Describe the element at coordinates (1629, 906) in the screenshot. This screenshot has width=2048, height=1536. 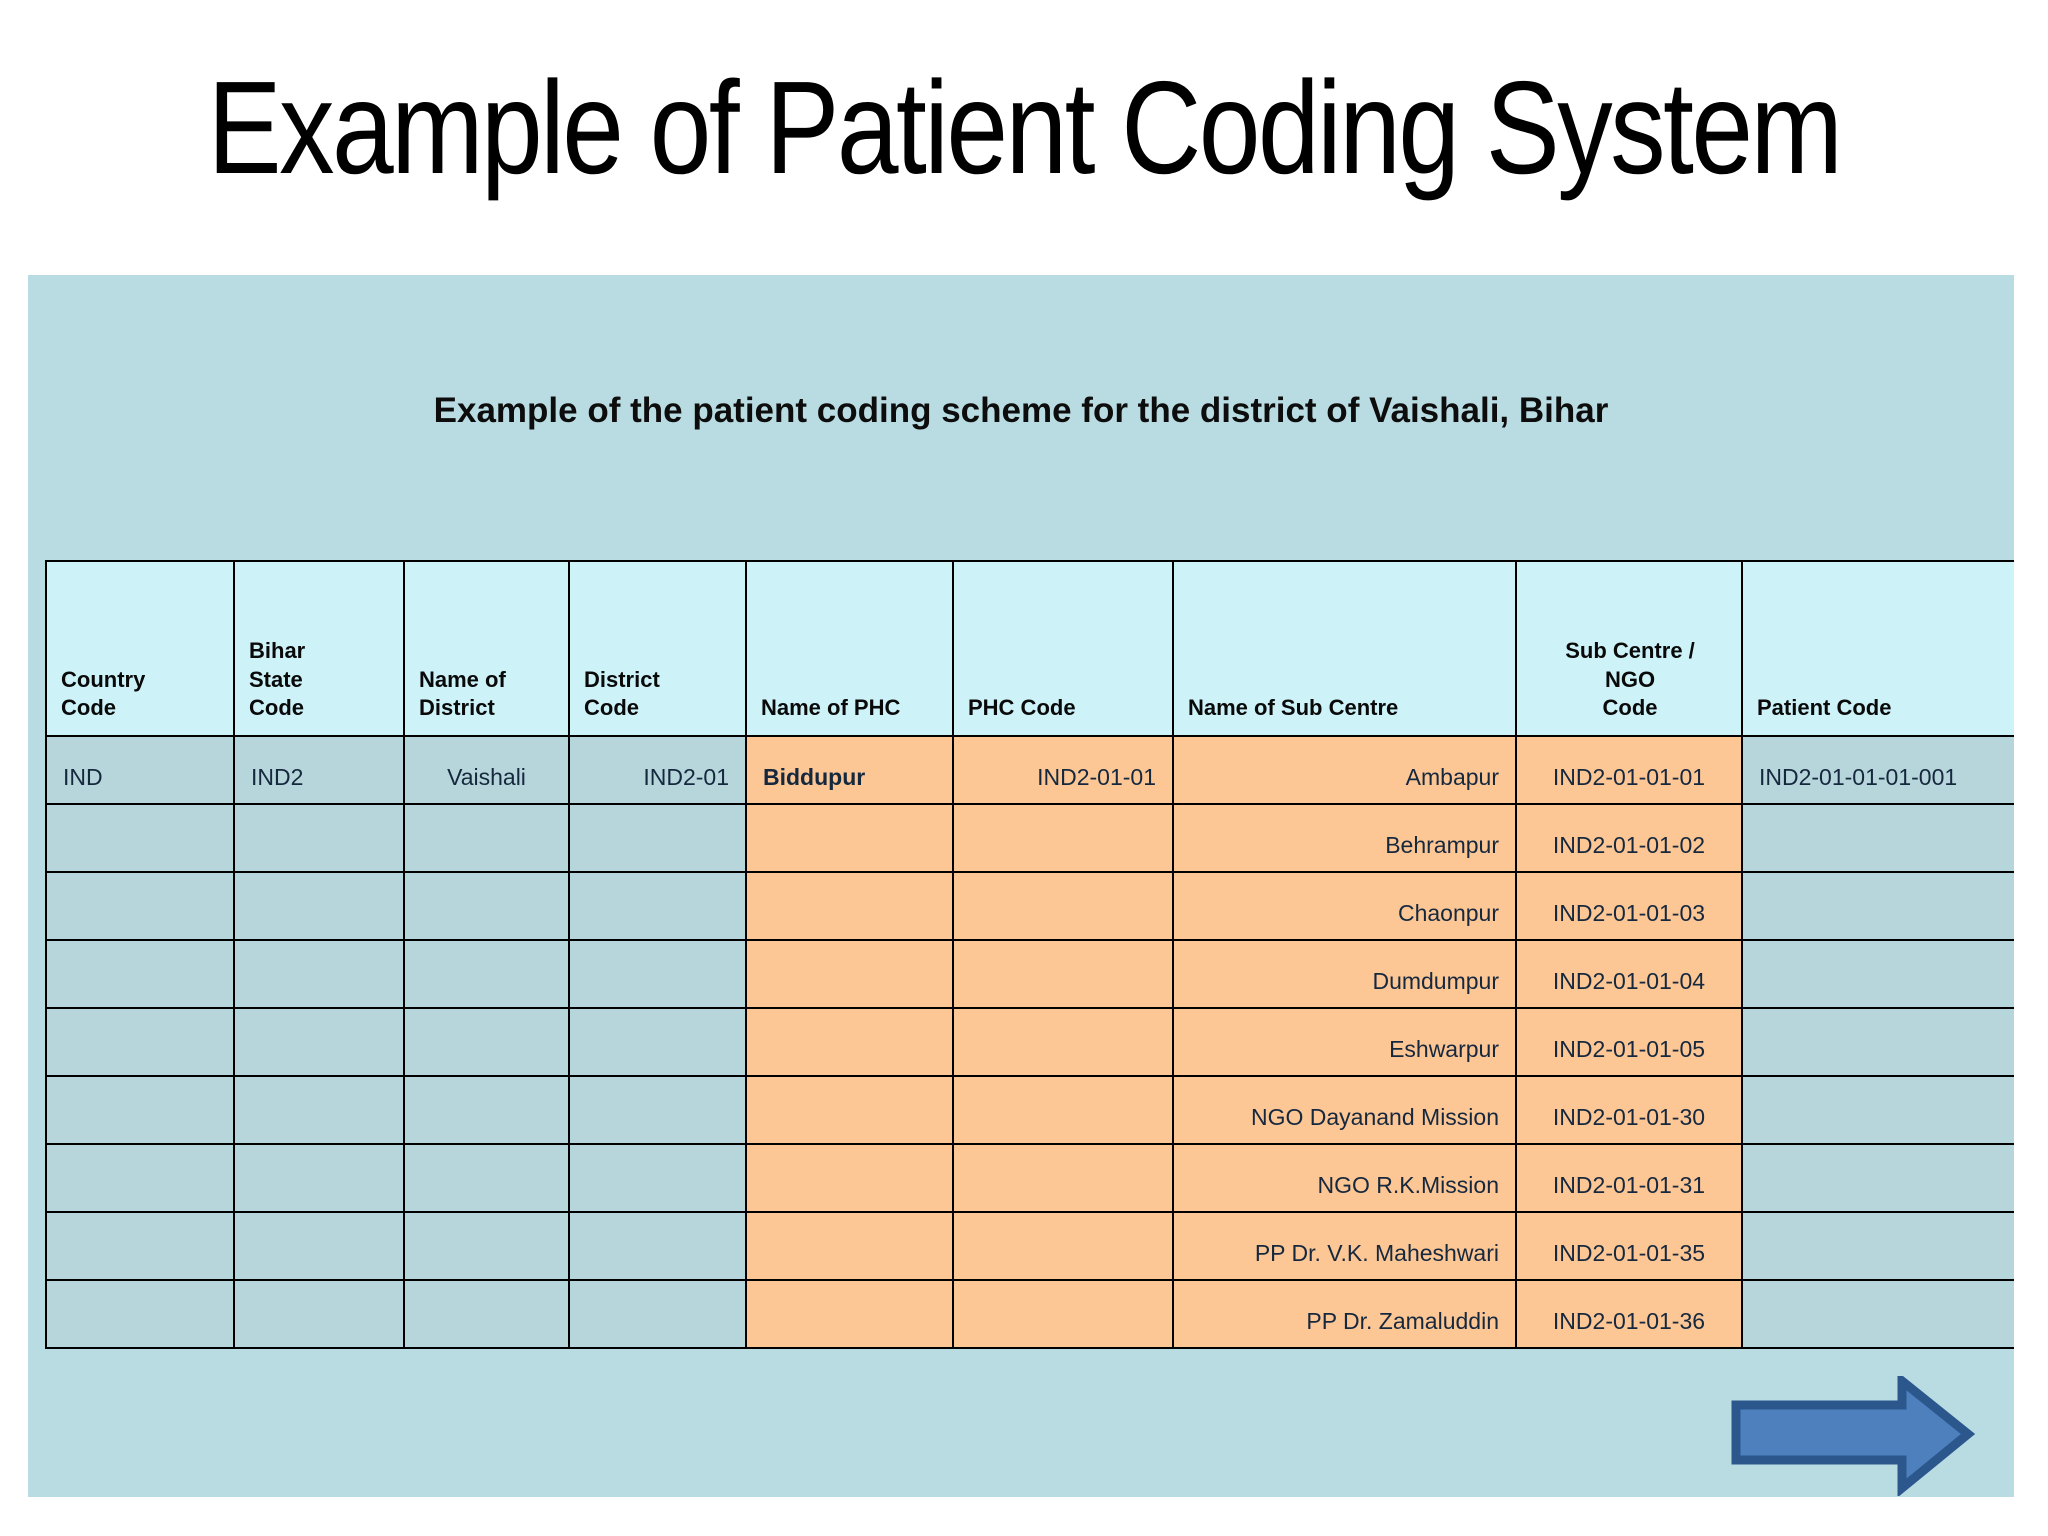
I see `table-cell: IND2-01-01-03` at that location.